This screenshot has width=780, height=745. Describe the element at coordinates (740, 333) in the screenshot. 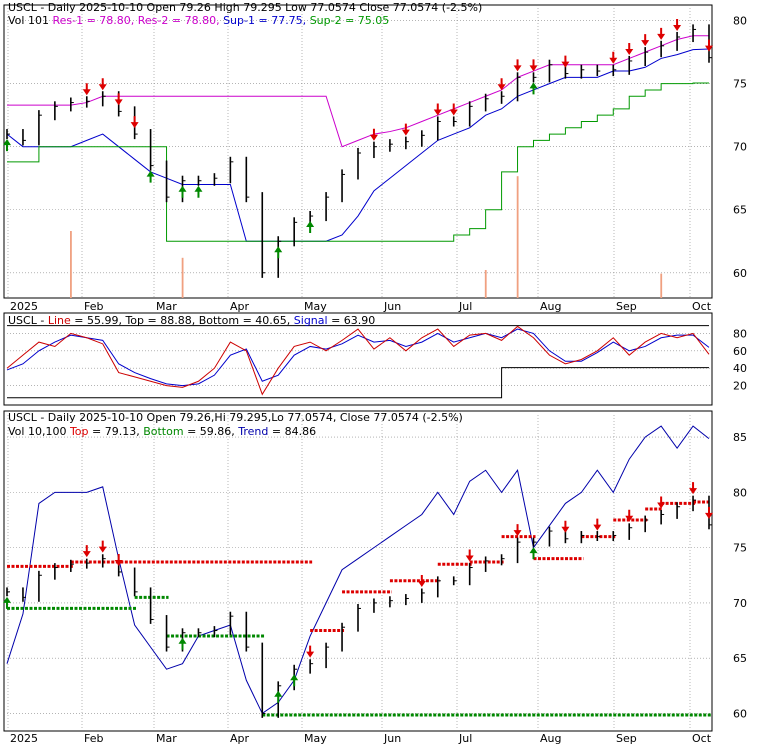

I see `stoch-tick-label: 80` at that location.